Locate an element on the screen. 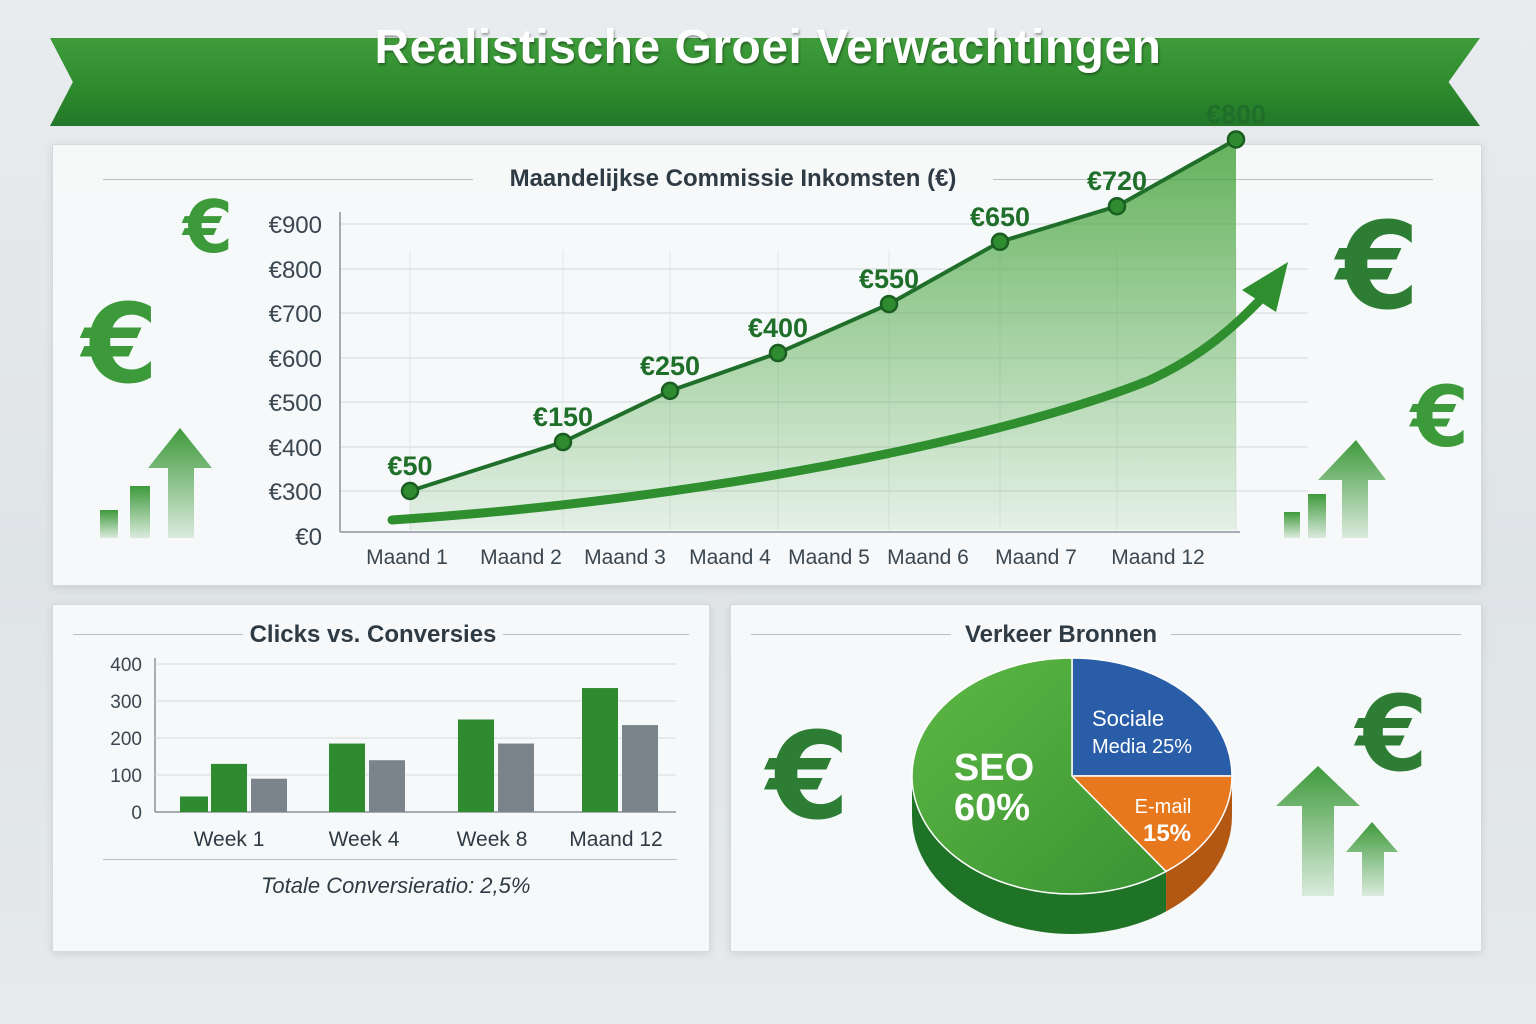  footnote-rule is located at coordinates (390, 859).